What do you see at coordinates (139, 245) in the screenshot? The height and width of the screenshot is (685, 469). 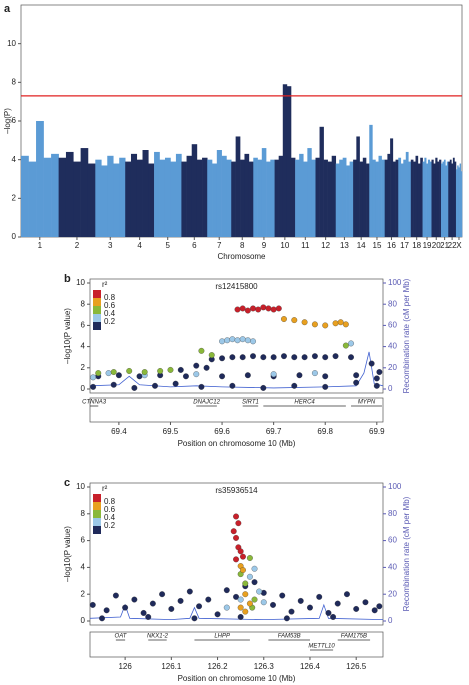 I see `x-tick-label: 4` at bounding box center [139, 245].